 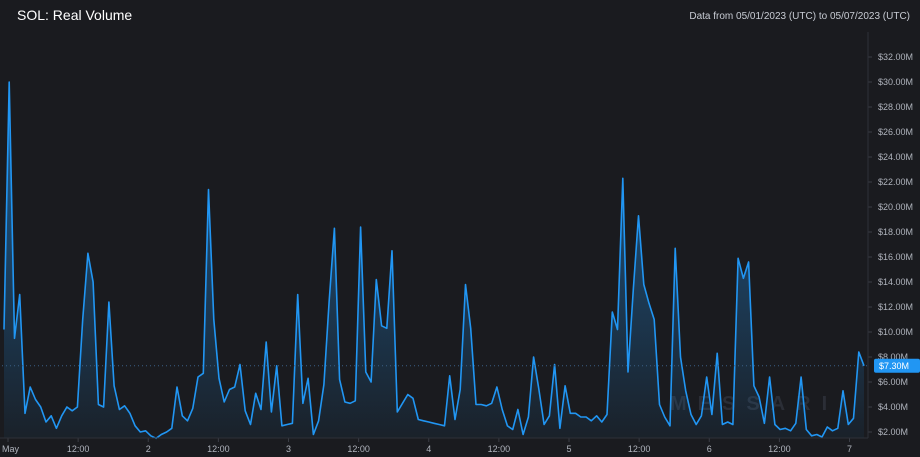 I want to click on y-tick-label: $26.00M, so click(x=895, y=132).